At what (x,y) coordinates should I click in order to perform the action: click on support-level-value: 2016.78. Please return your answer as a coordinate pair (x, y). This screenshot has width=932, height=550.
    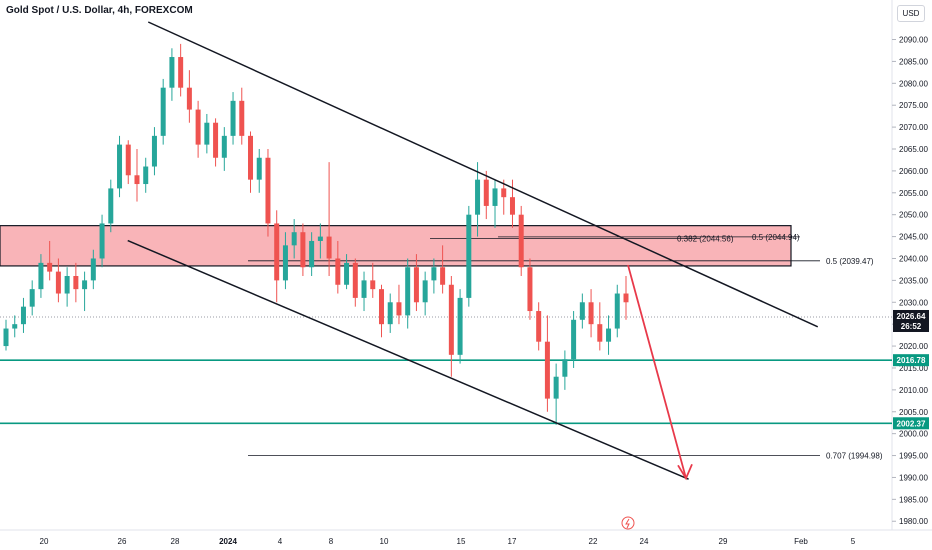
    Looking at the image, I should click on (911, 360).